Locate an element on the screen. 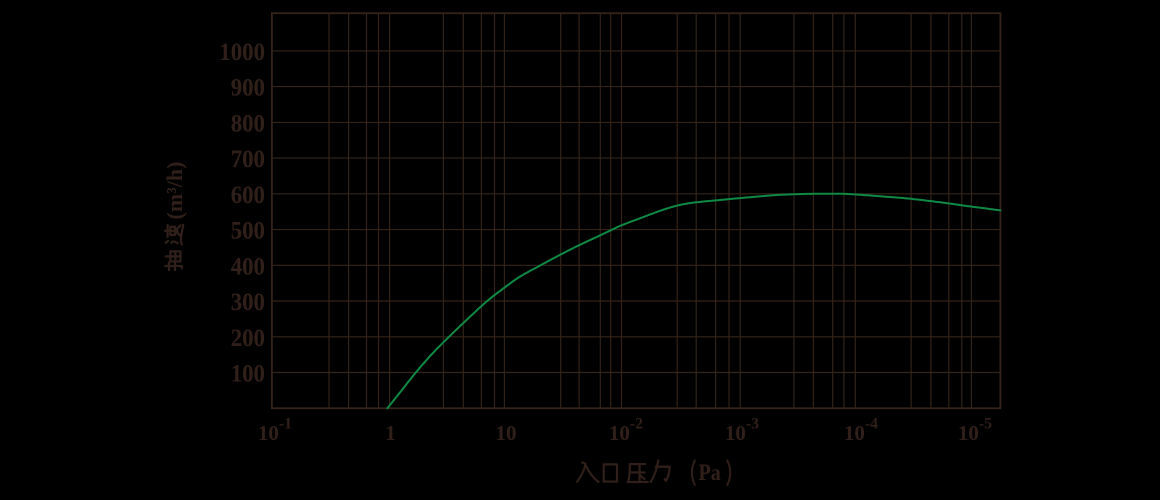  svg-text: 600 is located at coordinates (248, 195).